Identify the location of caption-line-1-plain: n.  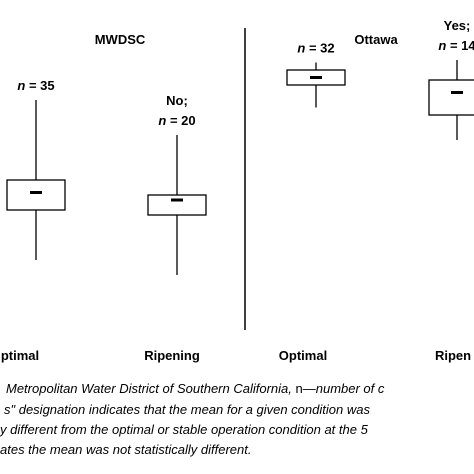
(297, 388).